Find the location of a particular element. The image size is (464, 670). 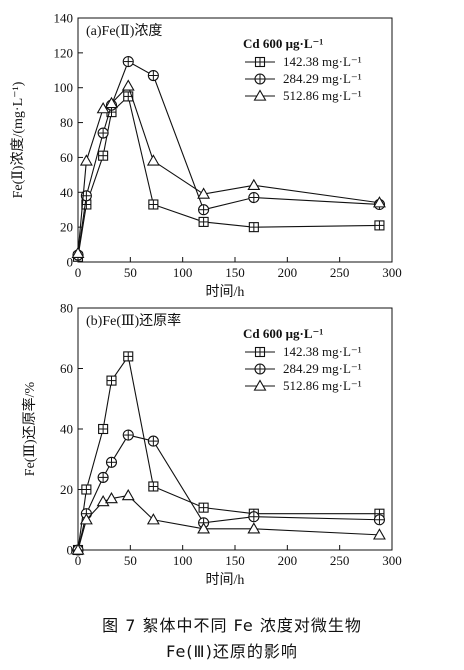

panel-b-legend-label-2: 512.86 mg·L⁻¹ is located at coordinates (322, 385).